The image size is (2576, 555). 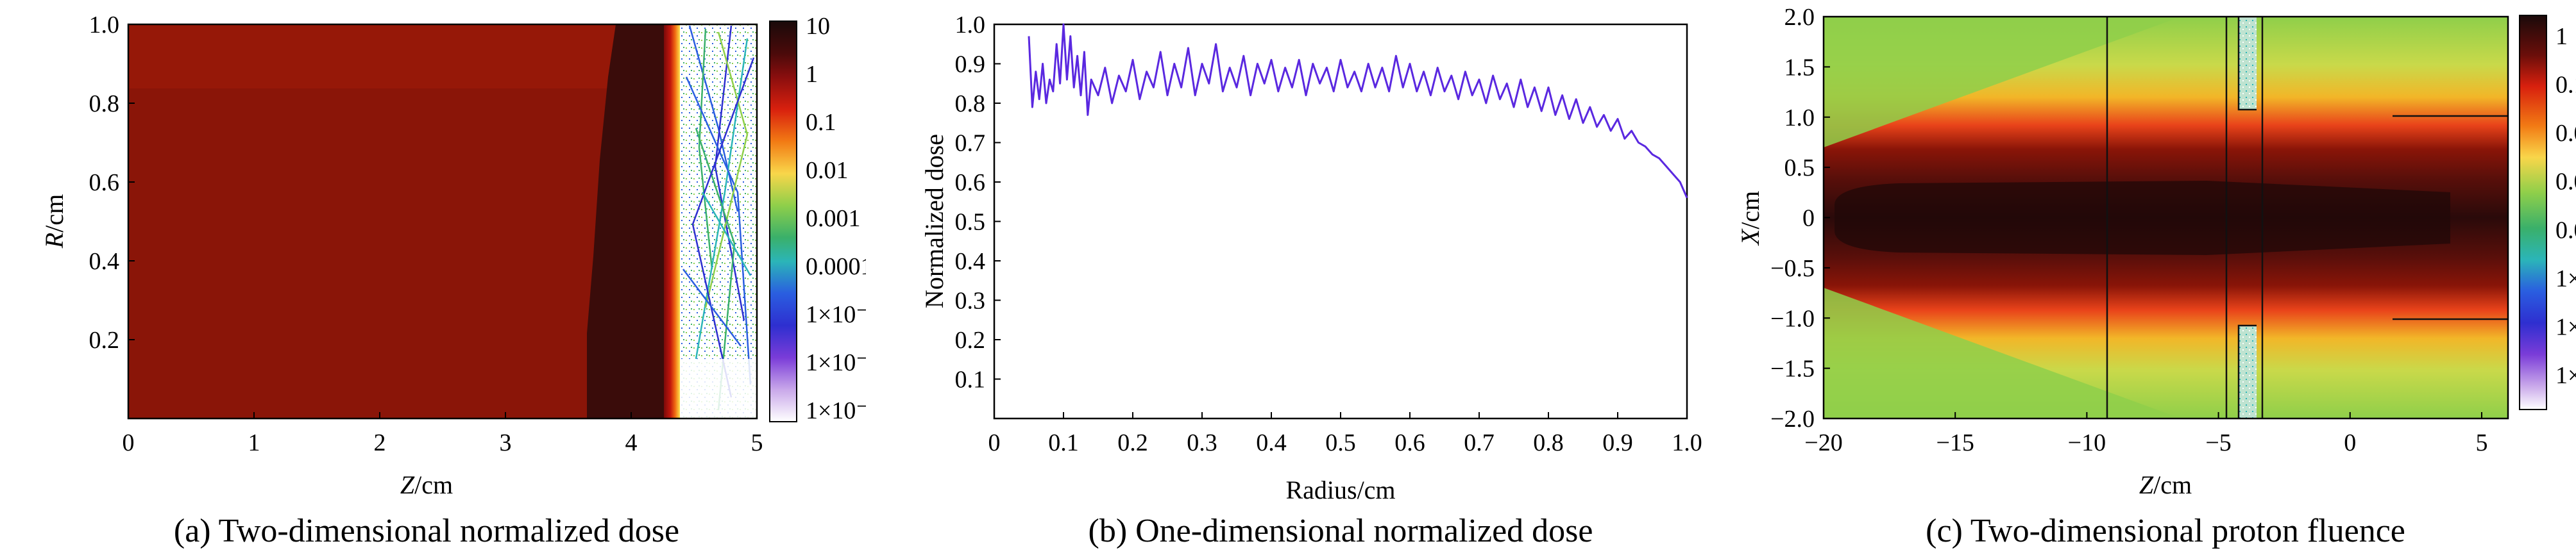 What do you see at coordinates (1202, 442) in the screenshot?
I see `x-tick-label: 0.3` at bounding box center [1202, 442].